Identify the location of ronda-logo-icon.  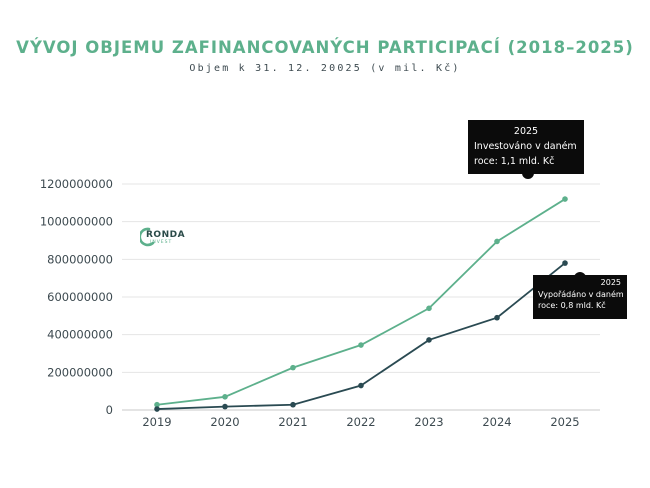
(147, 237).